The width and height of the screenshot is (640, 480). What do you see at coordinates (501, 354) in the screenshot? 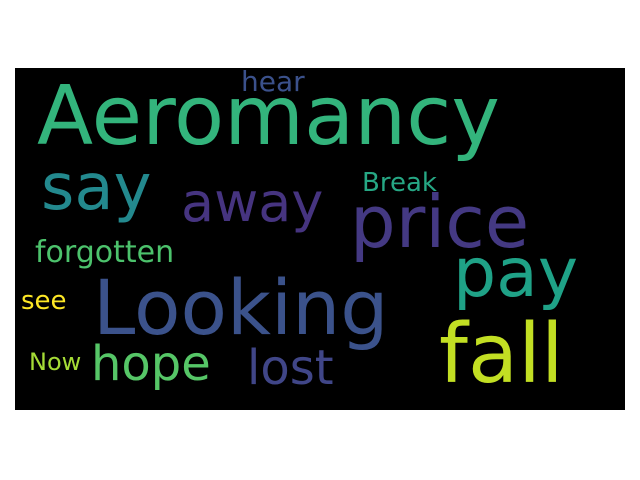
I see `word-fall: fall` at bounding box center [501, 354].